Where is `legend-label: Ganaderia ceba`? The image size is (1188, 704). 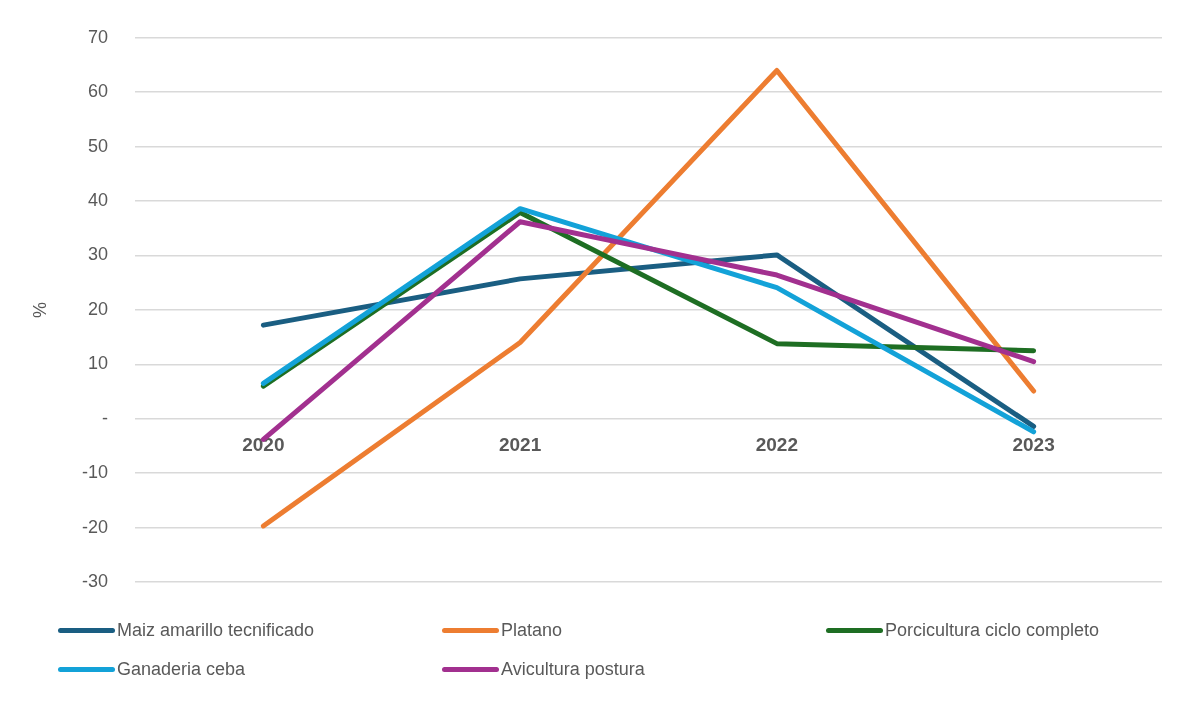
legend-label: Ganaderia ceba is located at coordinates (181, 669).